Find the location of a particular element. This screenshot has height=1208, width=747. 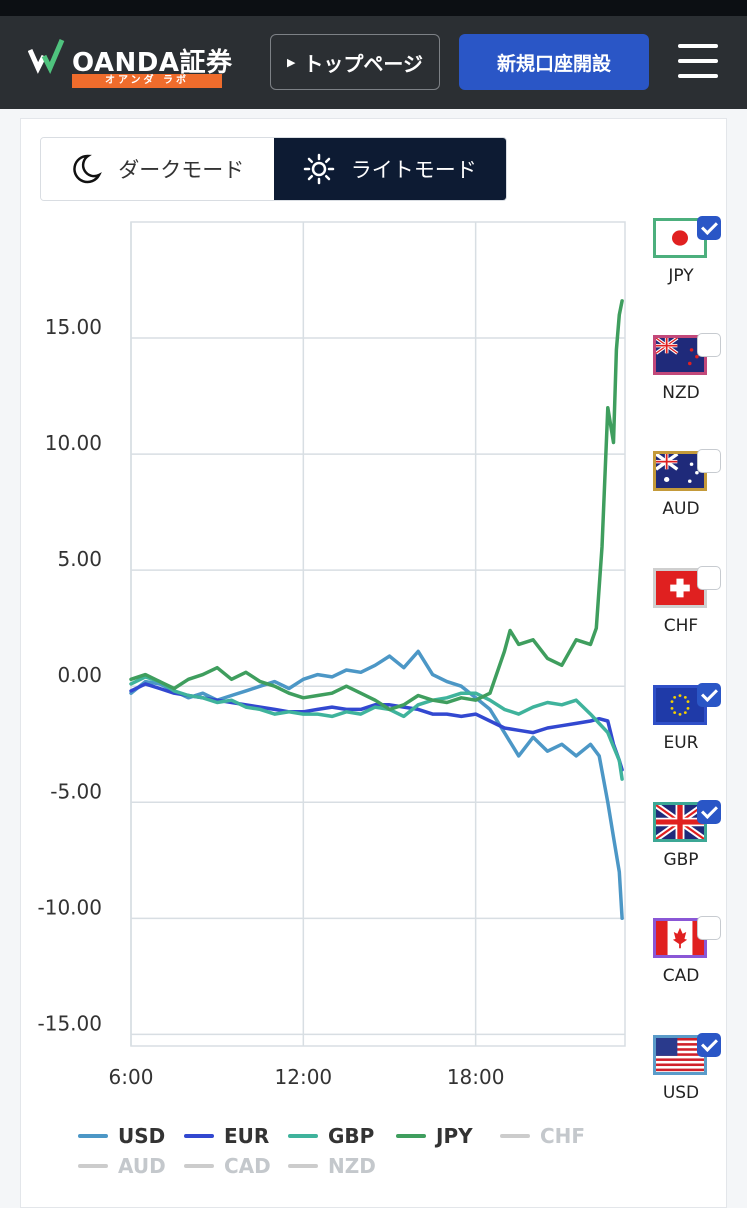

cad-flag-icon is located at coordinates (680, 938).